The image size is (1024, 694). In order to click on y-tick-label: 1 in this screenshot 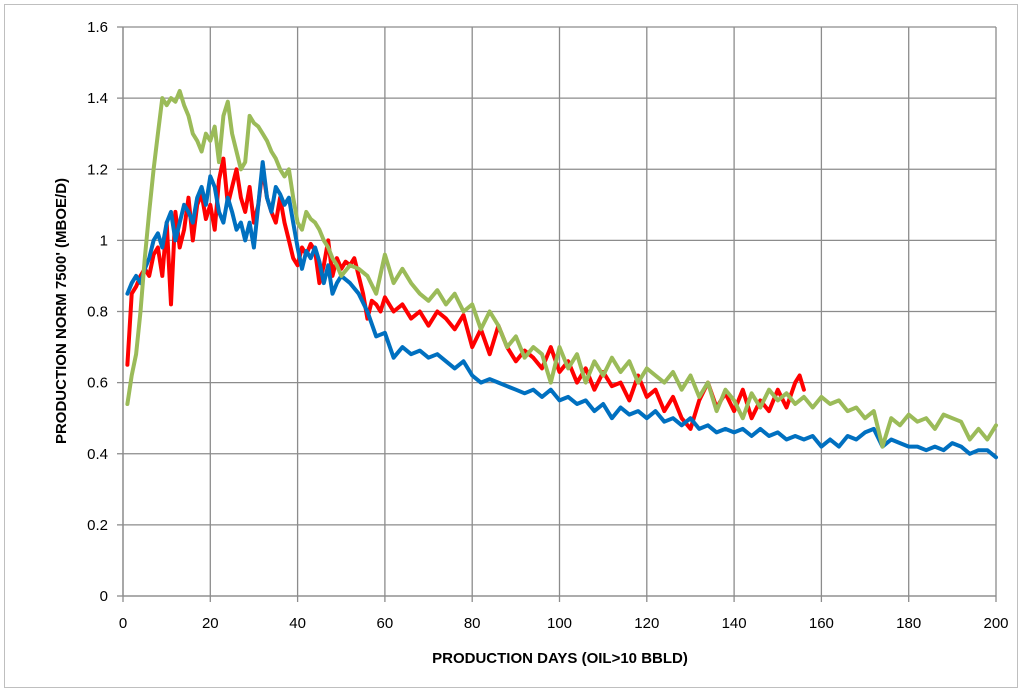, I will do `click(104, 240)`.